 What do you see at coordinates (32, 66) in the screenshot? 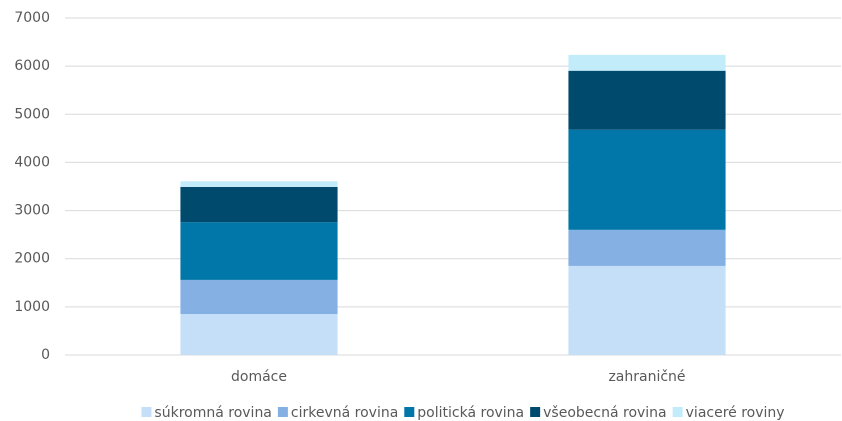
I see `y-tick-label: 6000` at bounding box center [32, 66].